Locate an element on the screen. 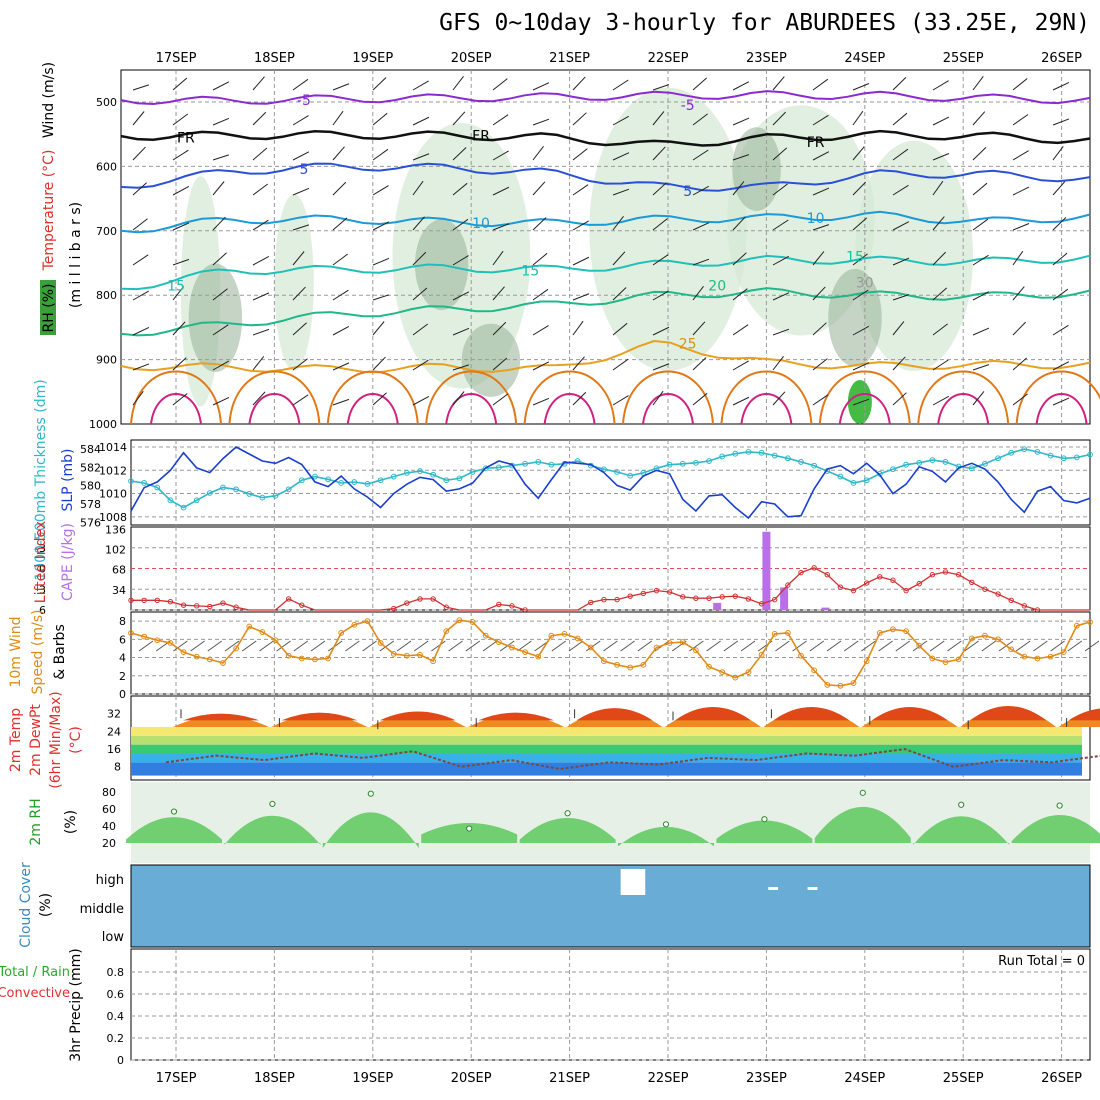 Image resolution: width=1100 pixels, height=1100 pixels. cloud-unit-label: (%) is located at coordinates (46, 905).